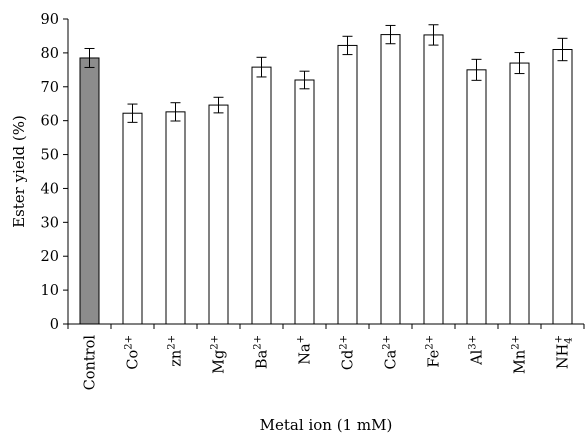  I want to click on bar-mg2, so click(218, 214).